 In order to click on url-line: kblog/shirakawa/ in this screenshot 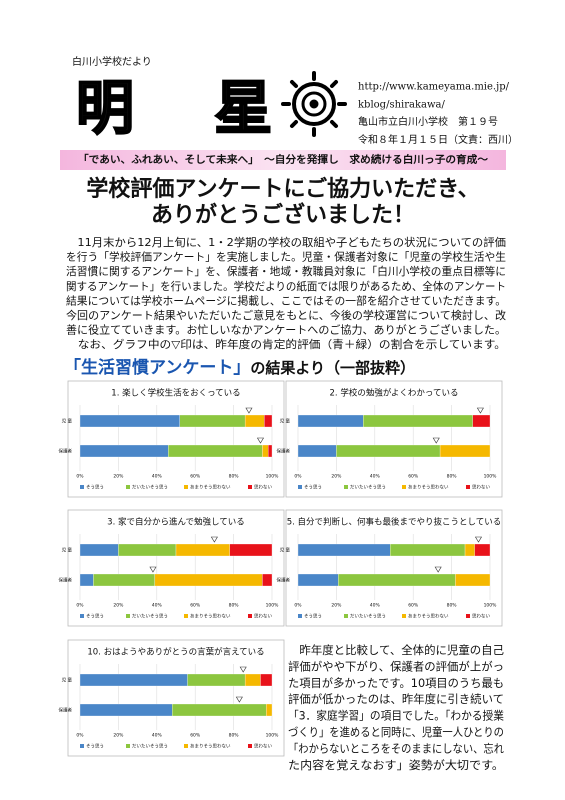, I will do `click(402, 105)`.